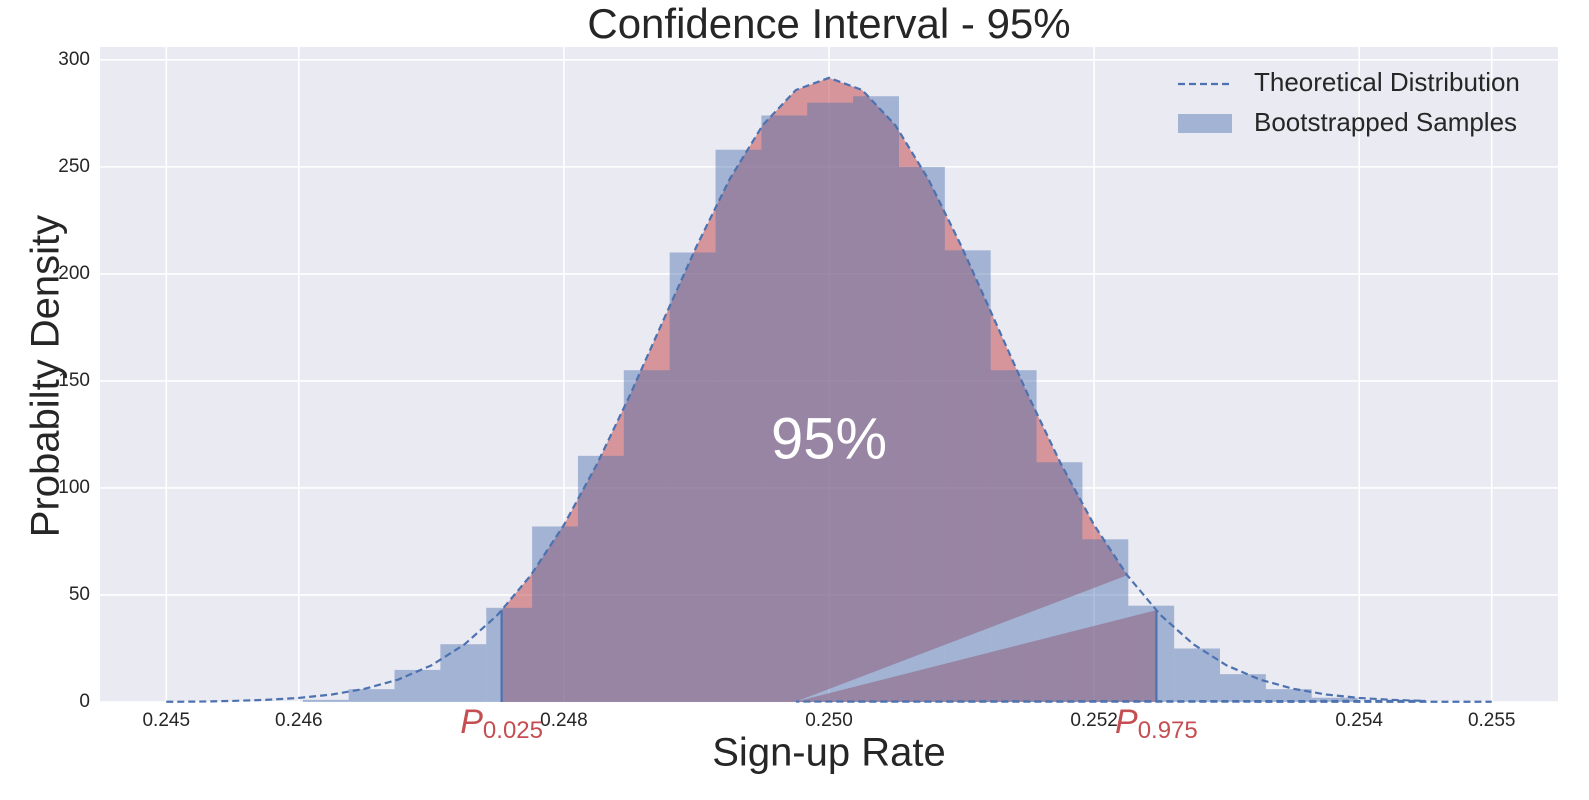 This screenshot has height=800, width=1589. What do you see at coordinates (74, 380) in the screenshot?
I see `y-tick-label: 150` at bounding box center [74, 380].